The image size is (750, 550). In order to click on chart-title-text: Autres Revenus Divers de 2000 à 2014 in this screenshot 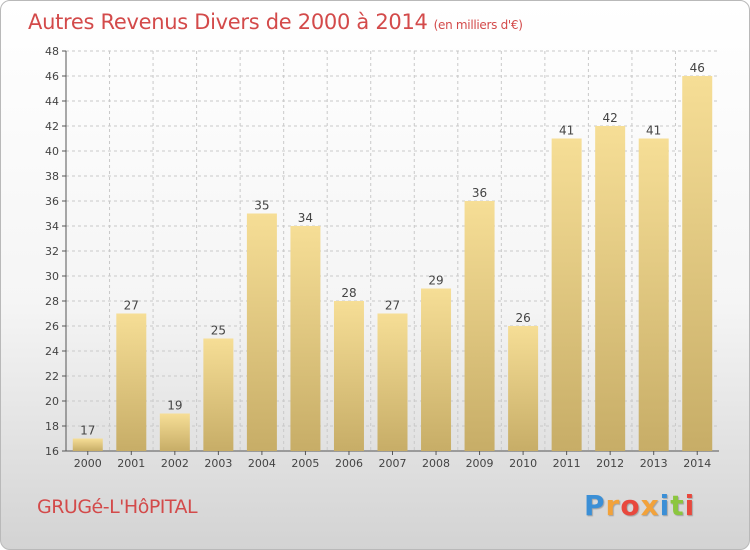, I will do `click(228, 22)`.